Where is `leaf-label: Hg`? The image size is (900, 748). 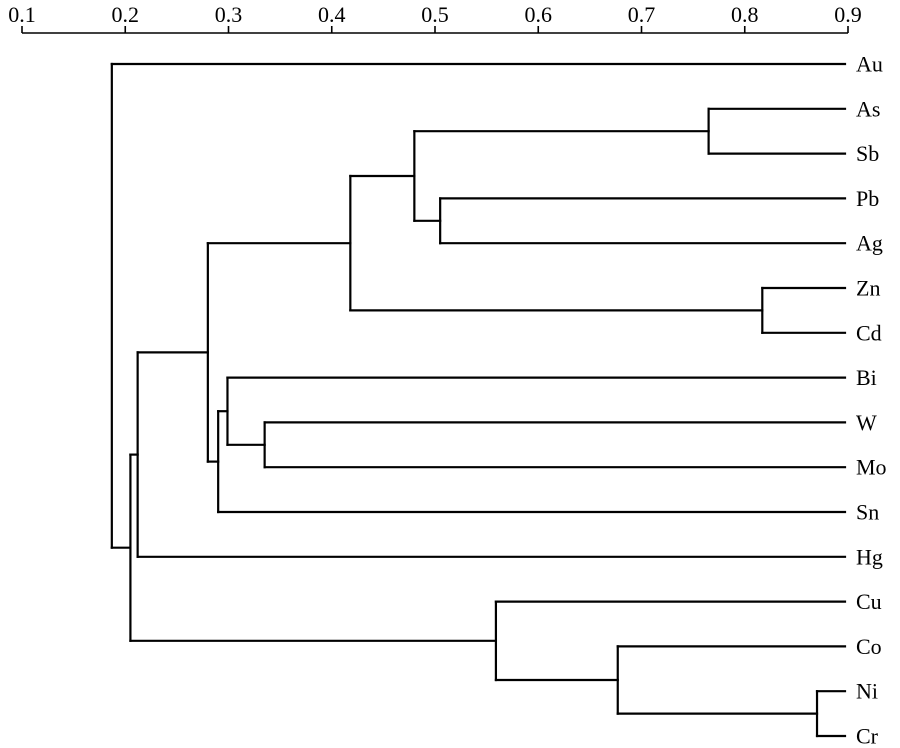 leaf-label: Hg is located at coordinates (869, 556).